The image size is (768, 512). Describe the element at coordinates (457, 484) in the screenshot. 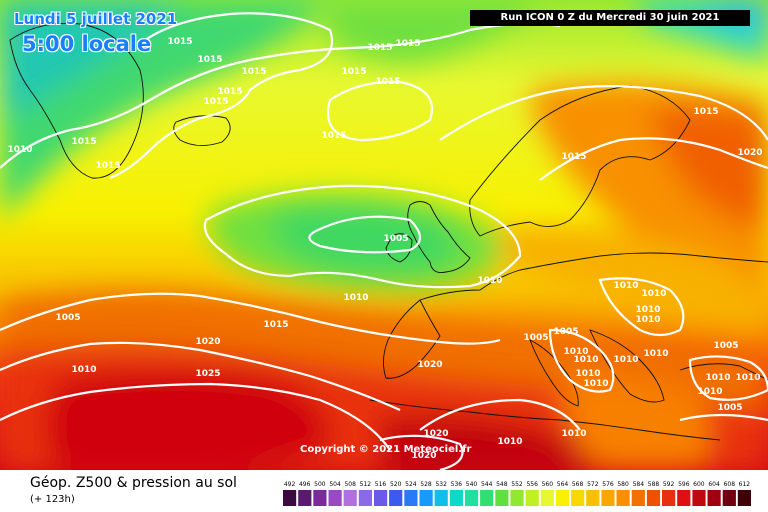

I see `legend-tick-label: 536` at that location.